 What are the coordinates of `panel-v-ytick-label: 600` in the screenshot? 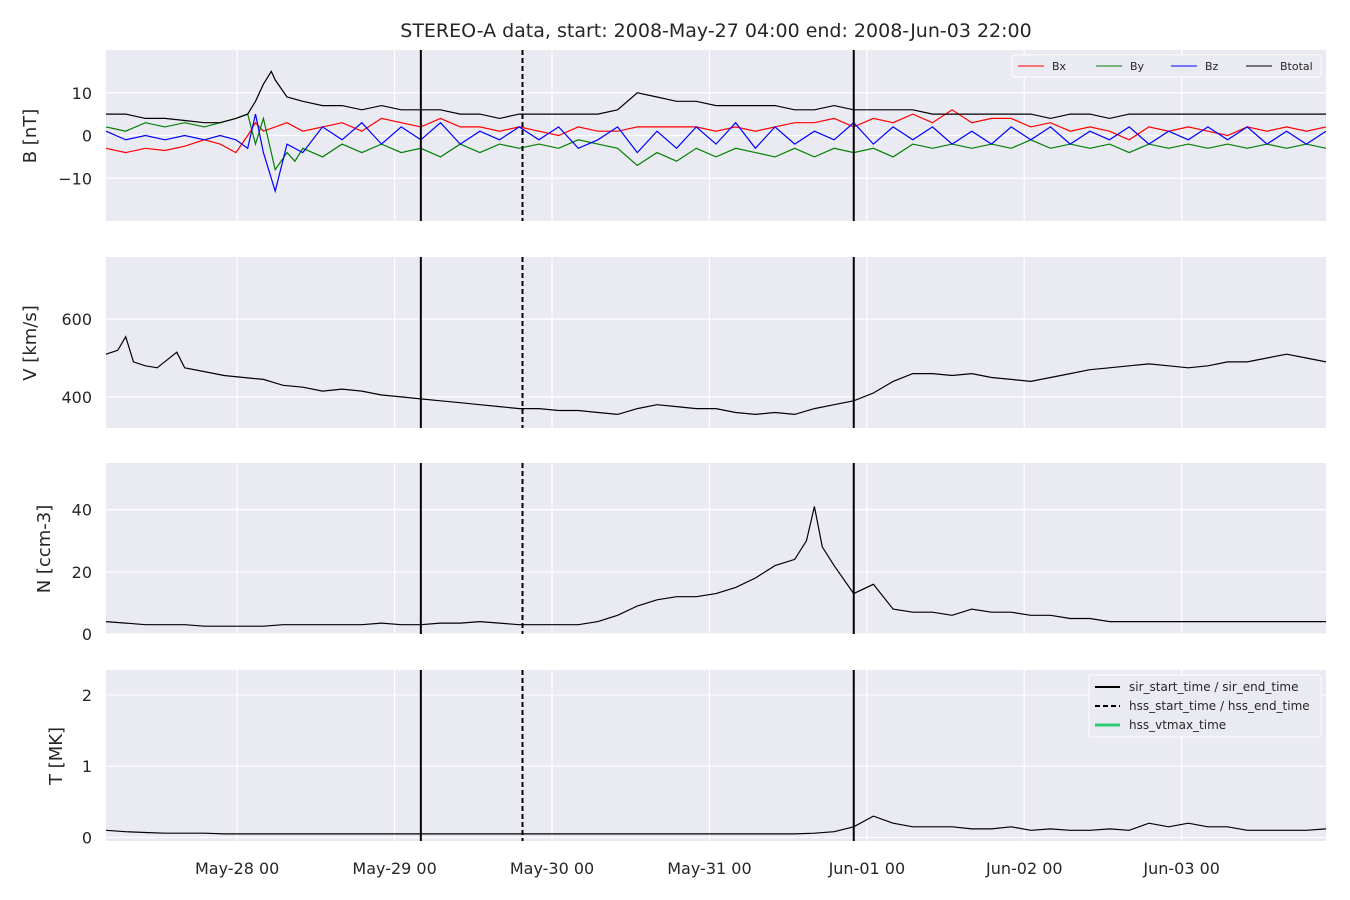 It's located at (76, 319).